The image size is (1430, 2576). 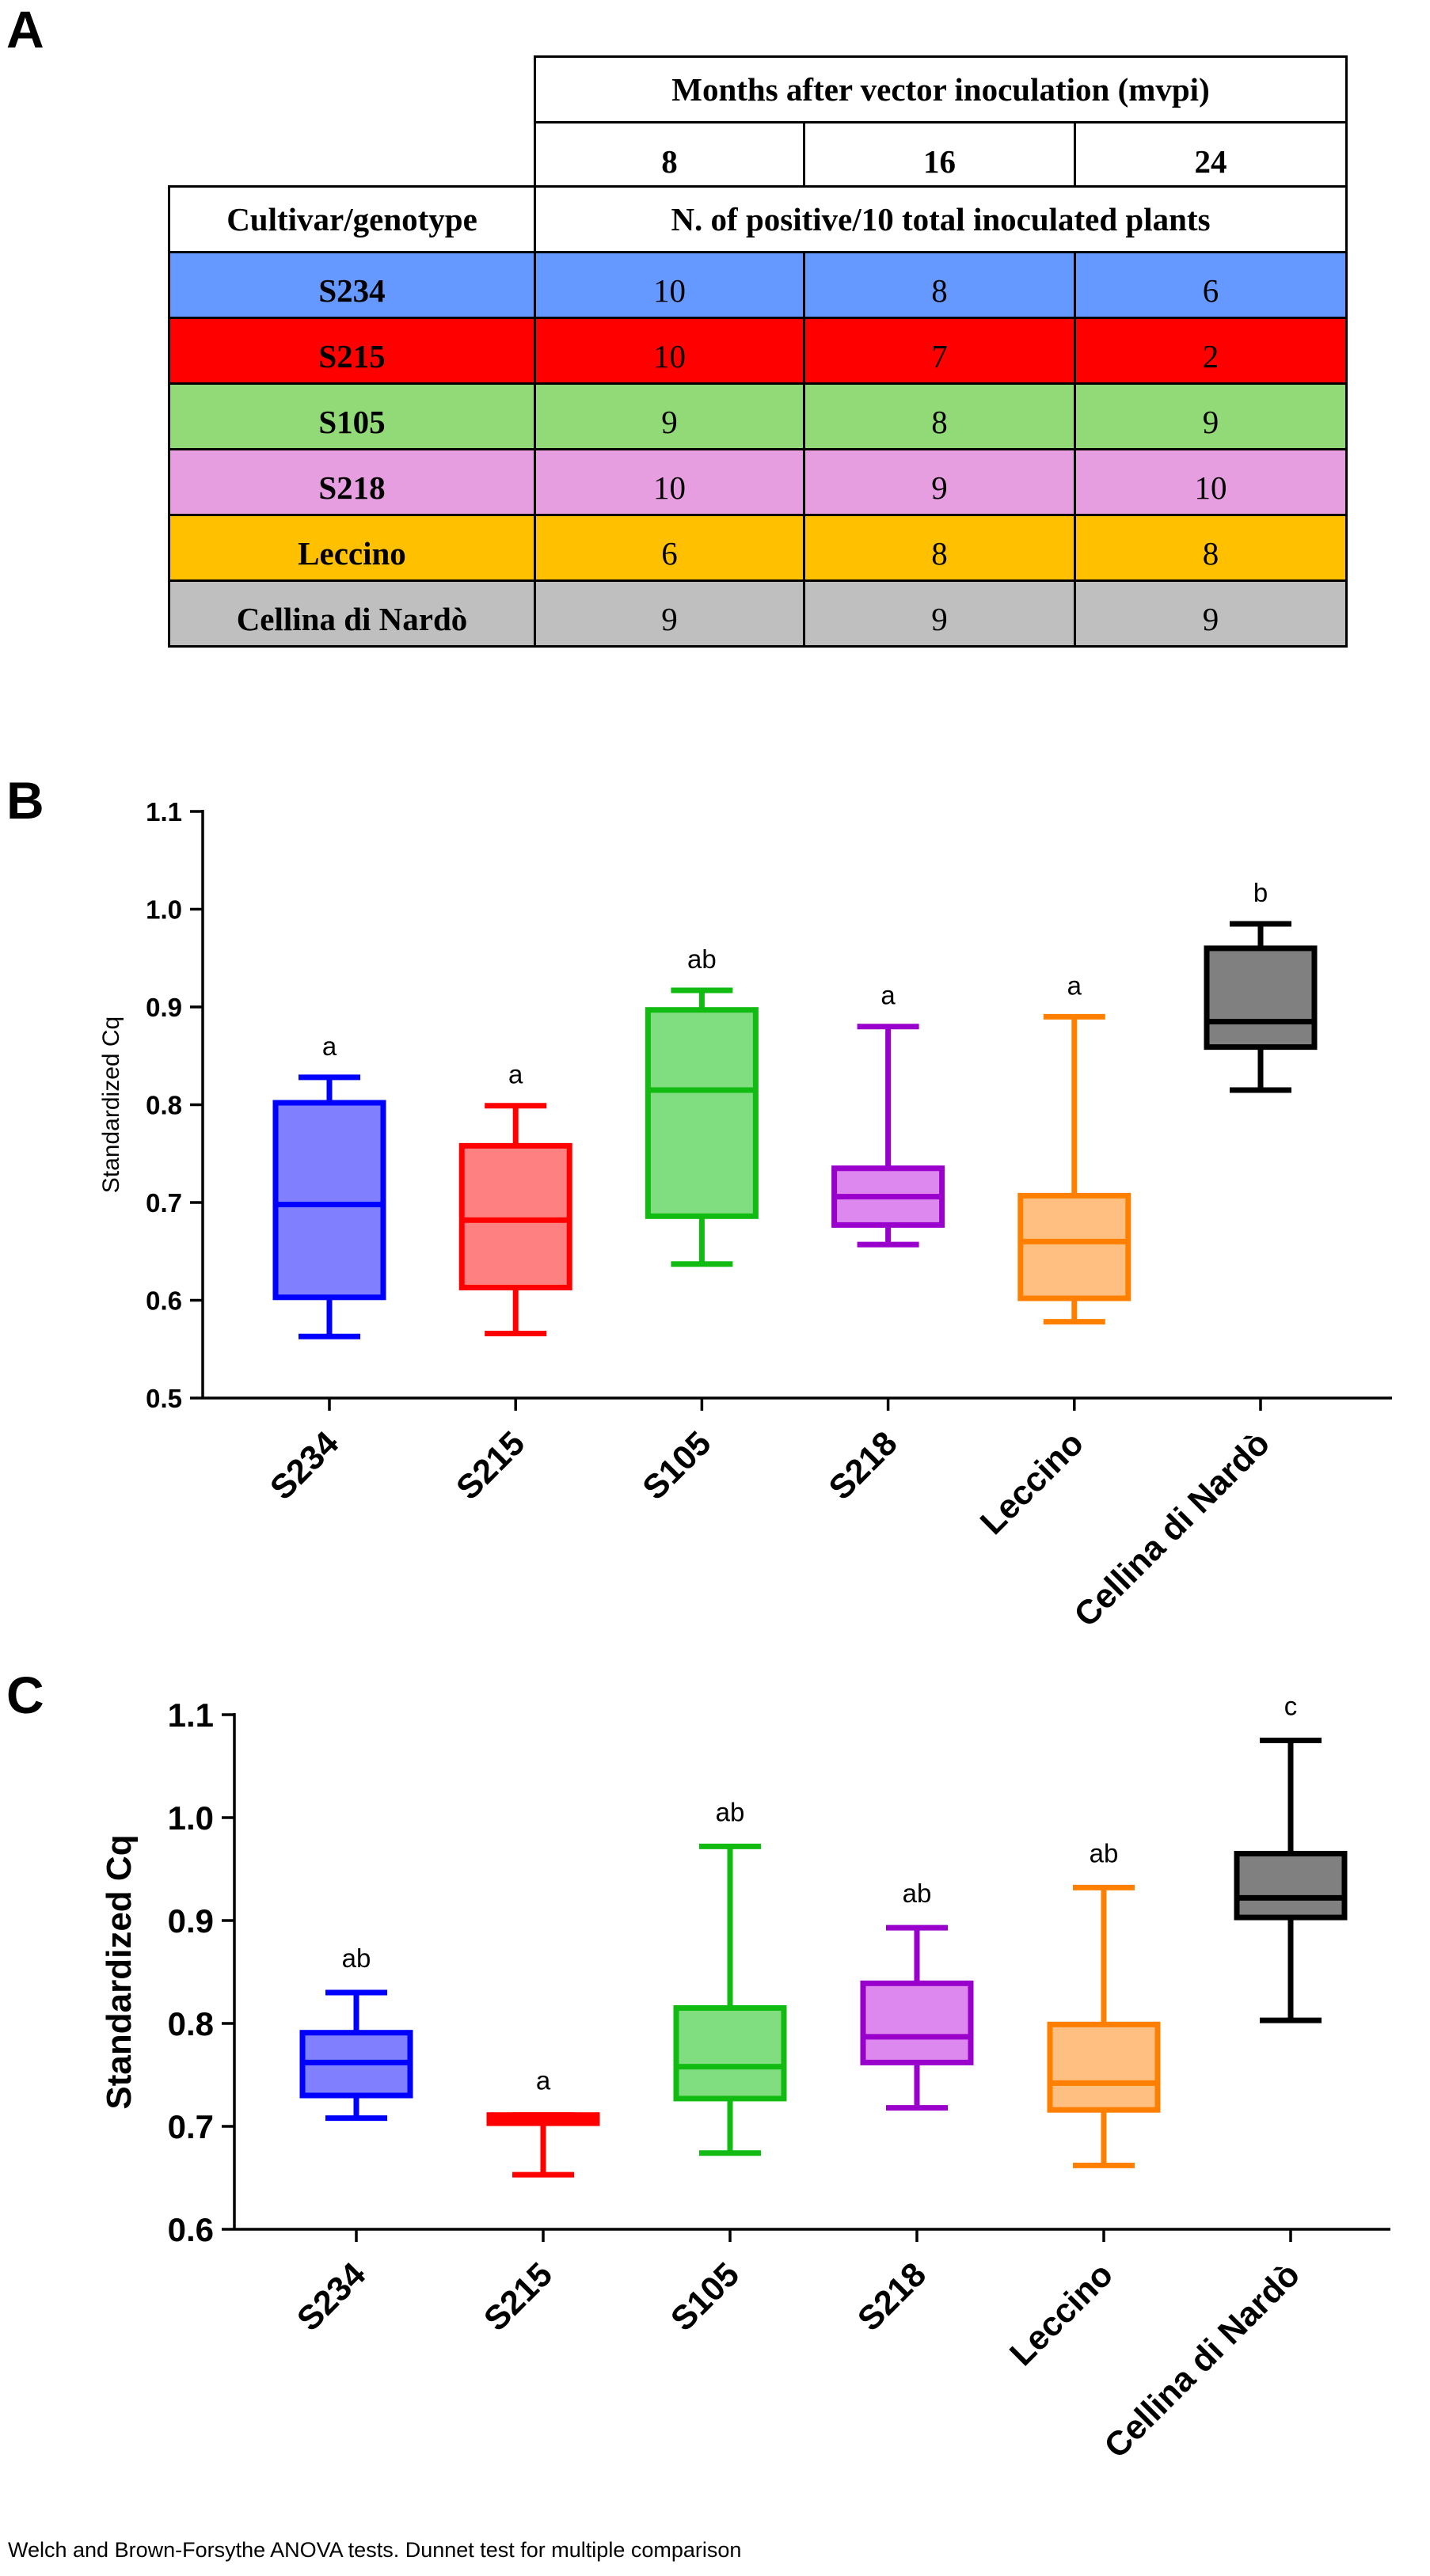 What do you see at coordinates (1260, 892) in the screenshot?
I see `significance-letter: b` at bounding box center [1260, 892].